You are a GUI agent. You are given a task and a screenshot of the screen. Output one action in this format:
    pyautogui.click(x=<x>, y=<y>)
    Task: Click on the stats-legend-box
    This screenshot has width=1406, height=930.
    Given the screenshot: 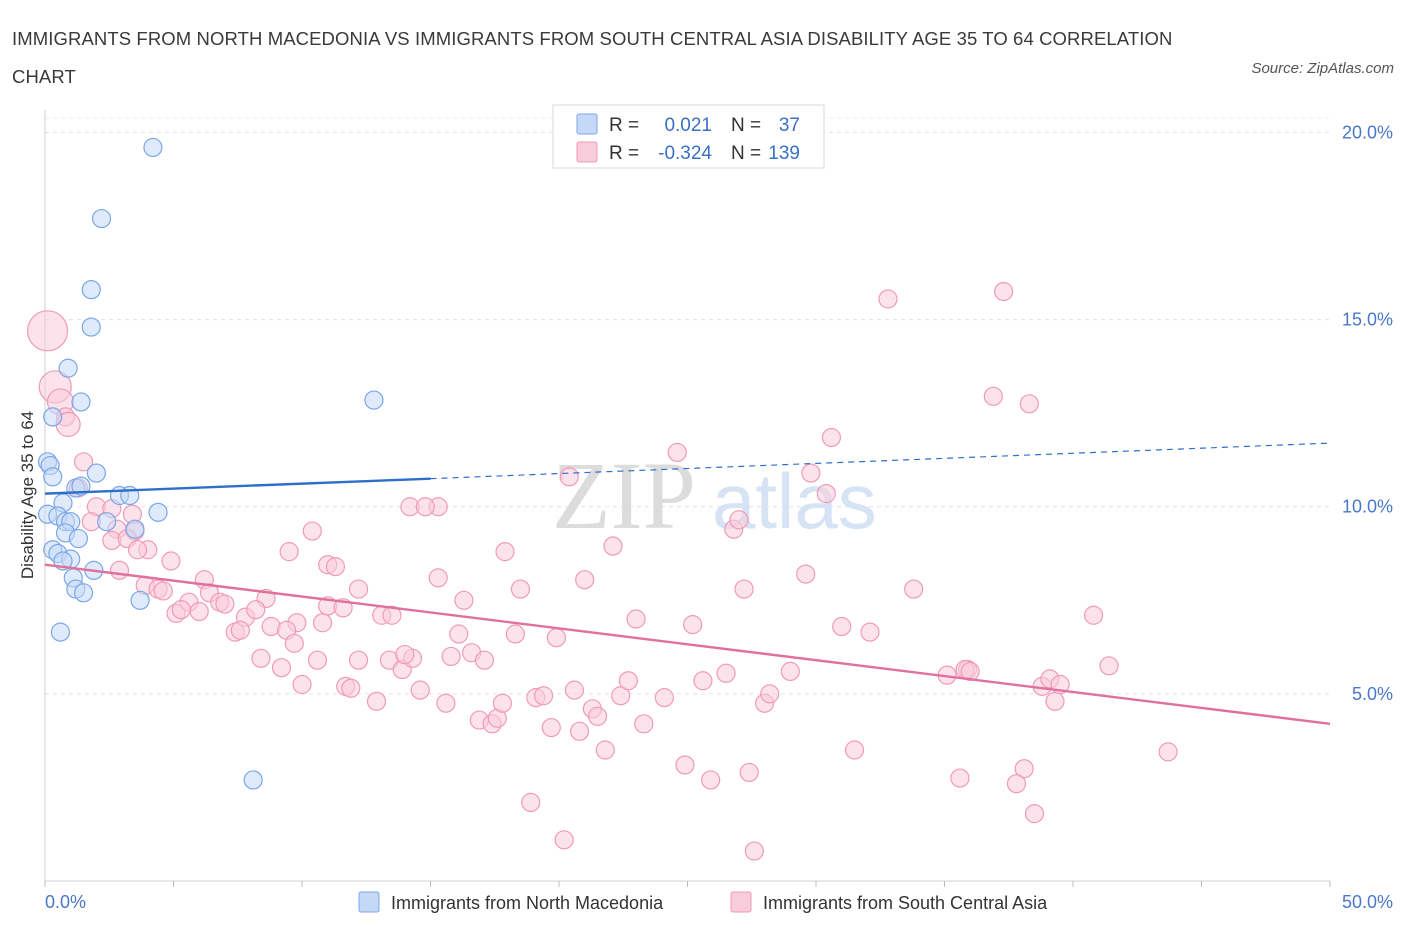 What is the action you would take?
    pyautogui.click(x=688, y=136)
    